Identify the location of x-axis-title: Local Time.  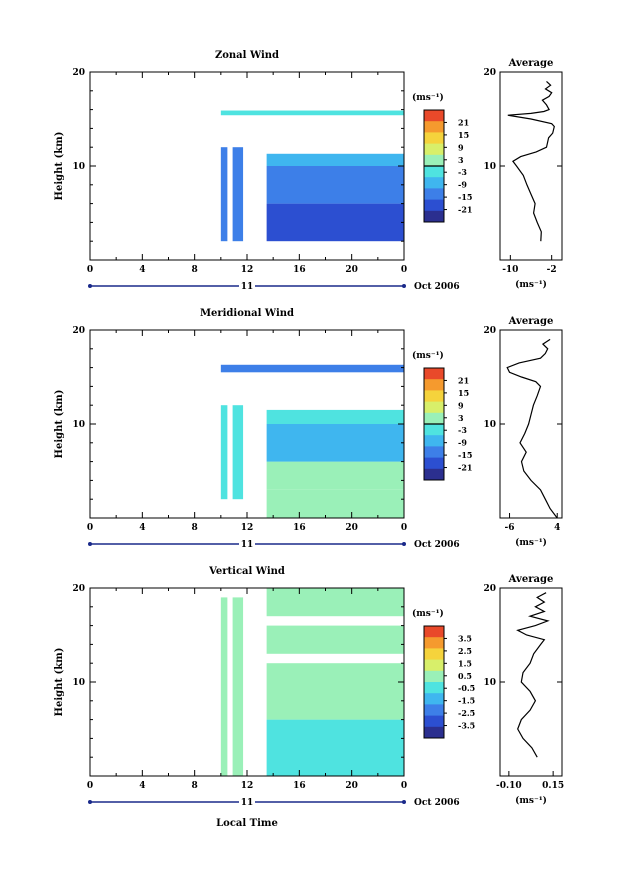
(247, 823).